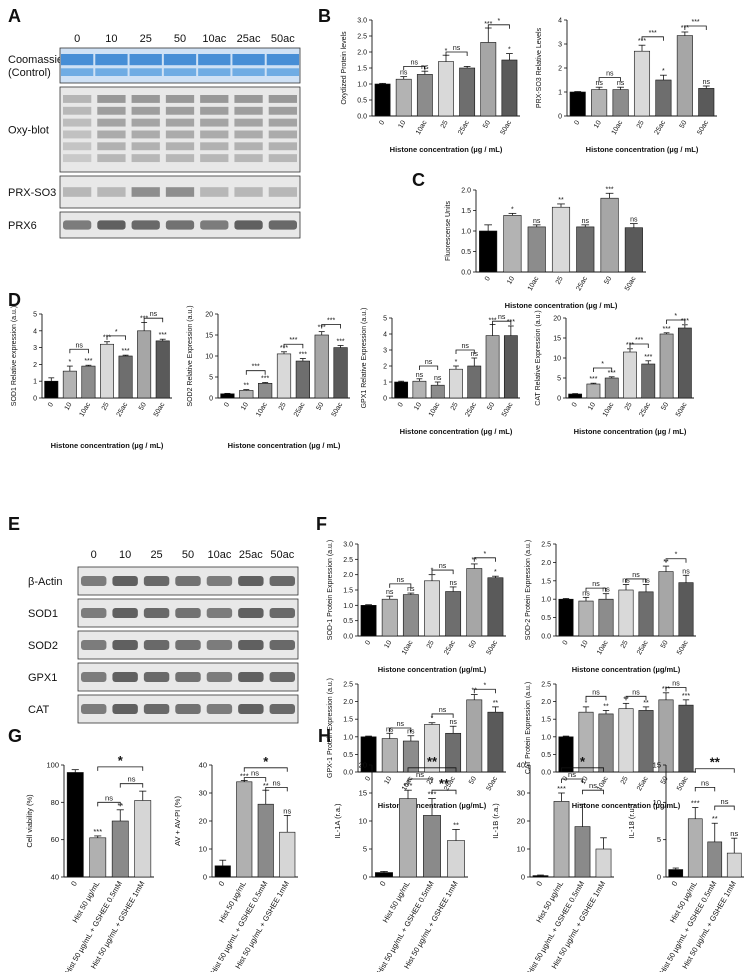 Image resolution: width=755 pixels, height=977 pixels. What do you see at coordinates (35, 60) in the screenshot?
I see `panel-a-row-label: Coomassie` at bounding box center [35, 60].